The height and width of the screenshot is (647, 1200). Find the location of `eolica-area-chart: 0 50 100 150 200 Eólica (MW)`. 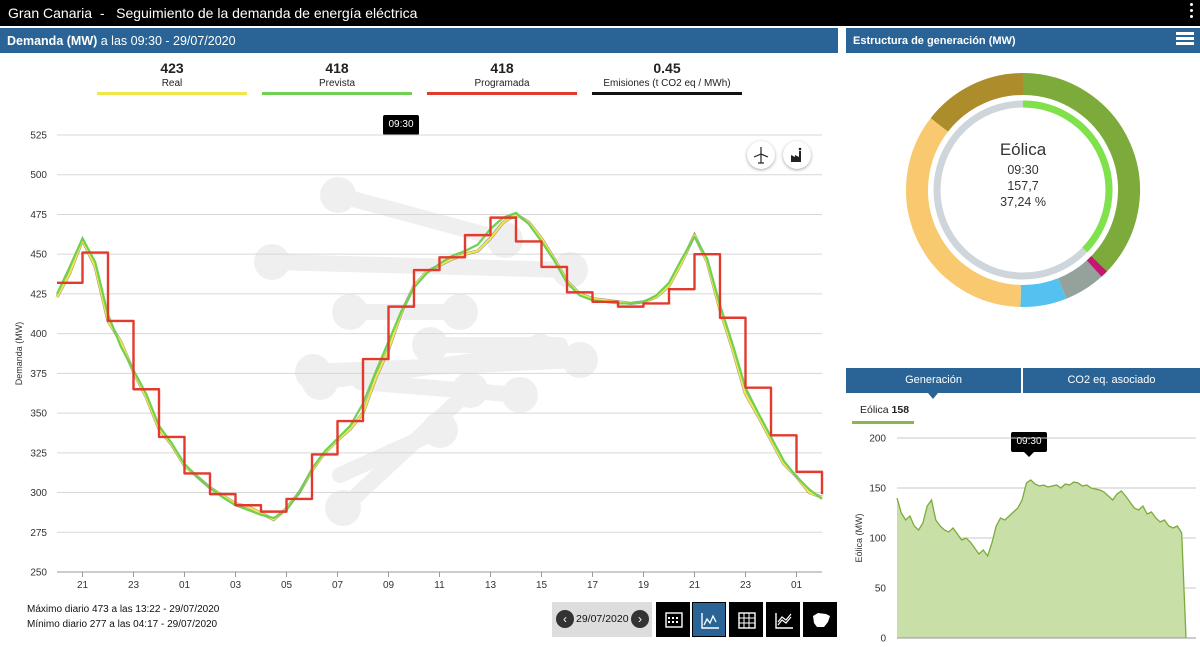

eolica-area-chart: 0 50 100 150 200 Eólica (MW) is located at coordinates (1023, 537).